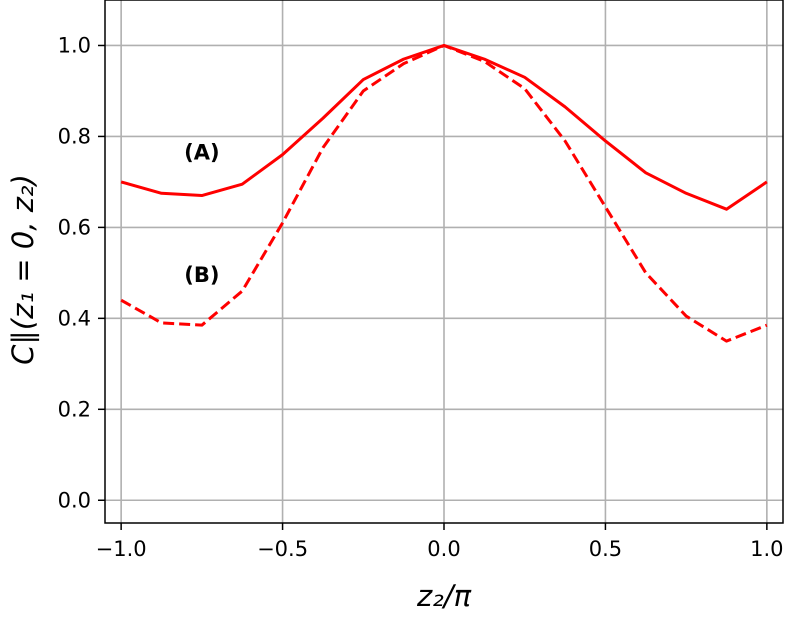 The image size is (789, 622). Describe the element at coordinates (201, 275) in the screenshot. I see `annotation-label-b: (B)` at that location.